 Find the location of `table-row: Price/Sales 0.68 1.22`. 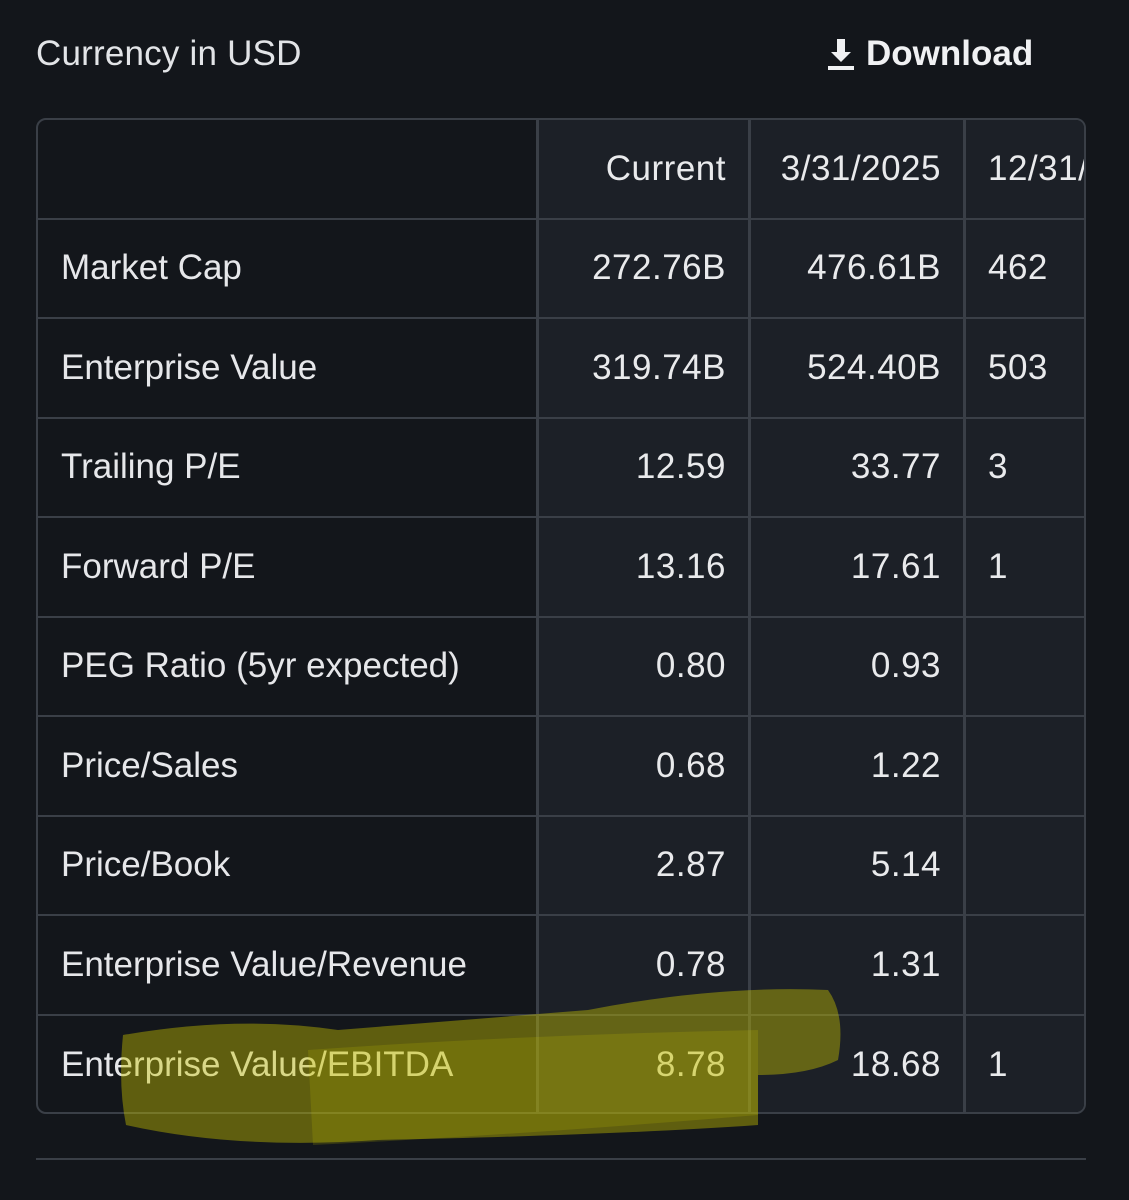

table-row: Price/Sales 0.68 1.22 is located at coordinates (561, 767).